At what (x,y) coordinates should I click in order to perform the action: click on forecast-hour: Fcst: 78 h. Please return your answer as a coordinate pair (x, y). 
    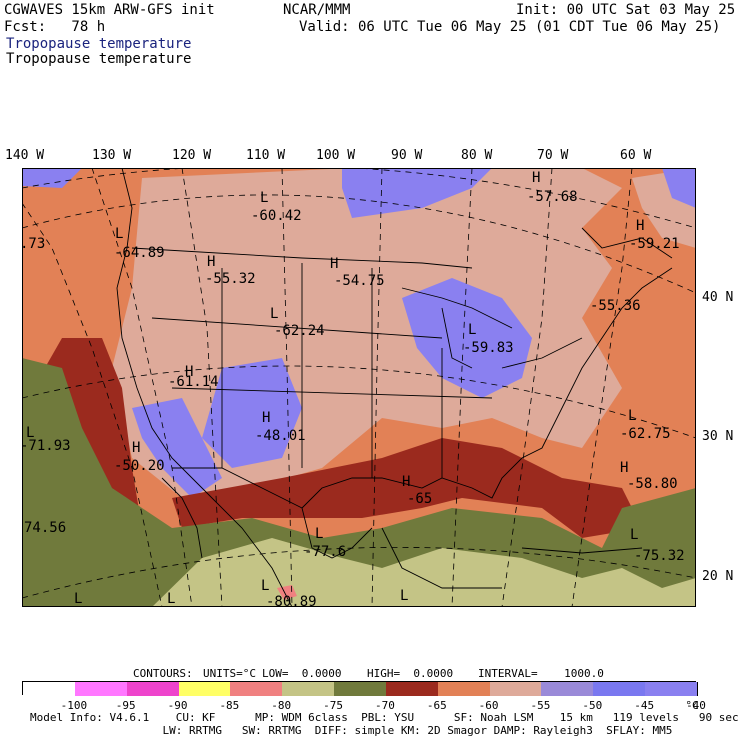
    Looking at the image, I should click on (55, 27).